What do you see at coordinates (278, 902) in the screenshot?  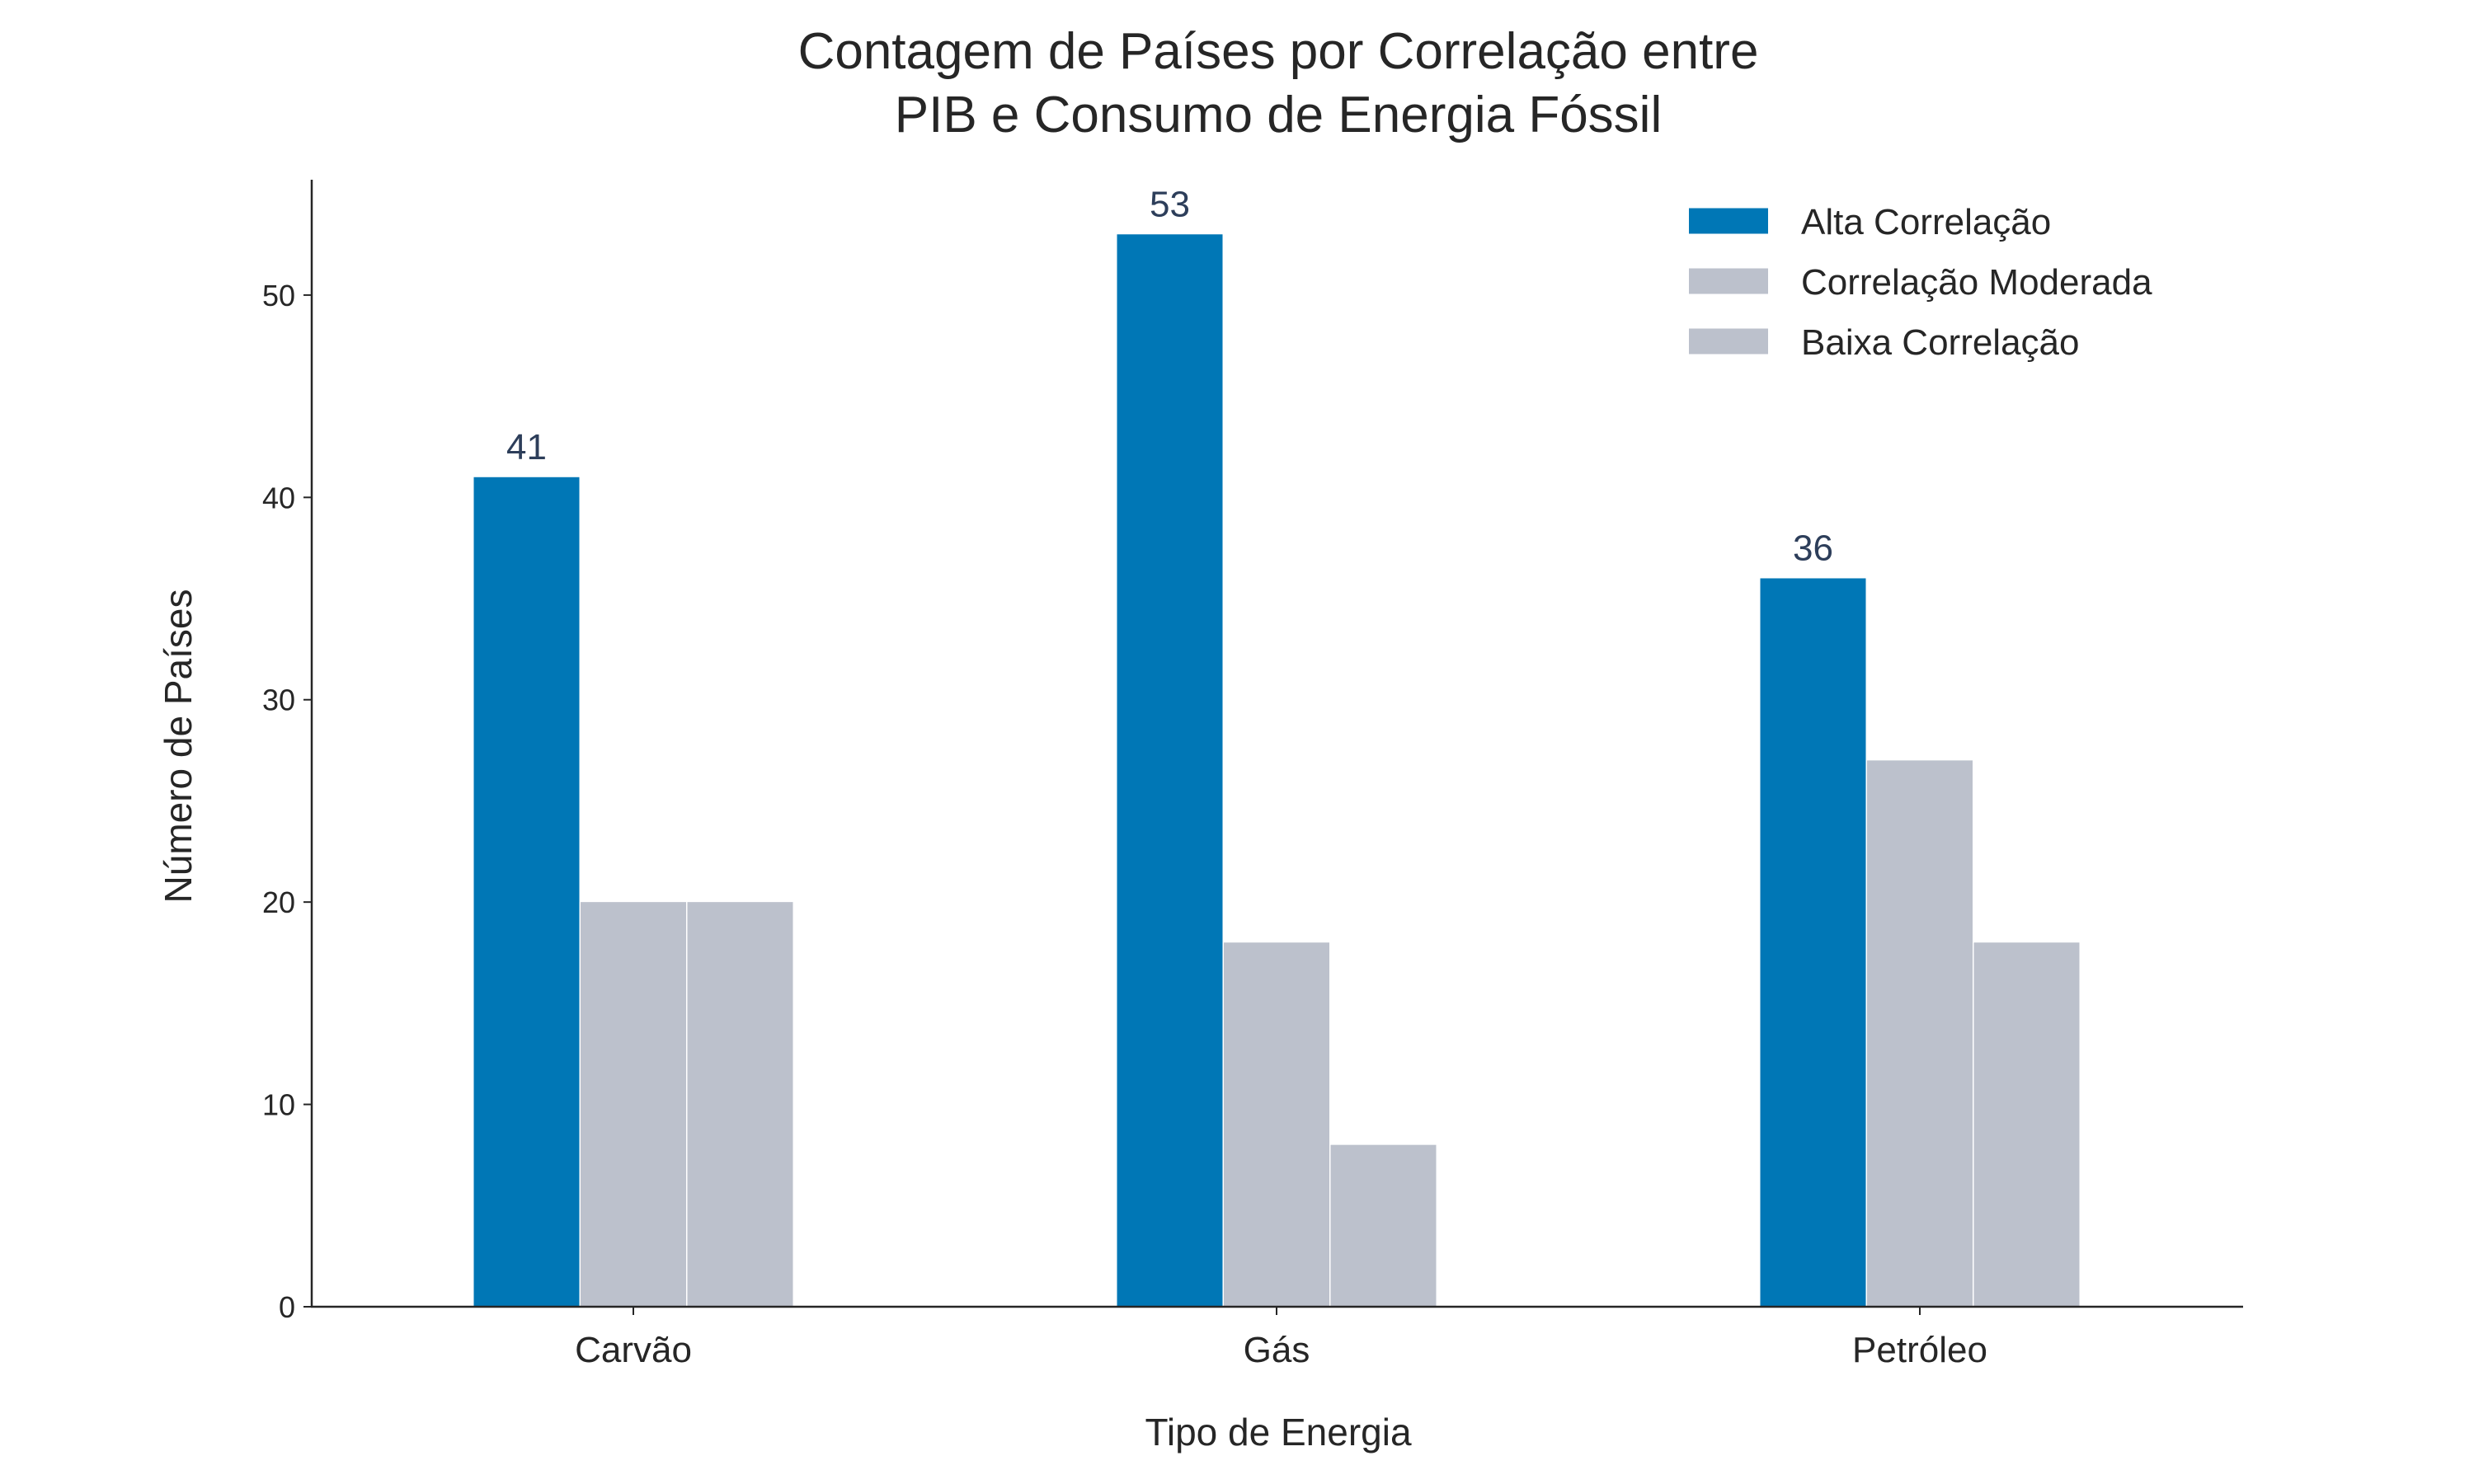 I see `y-tick-label-2: 20` at bounding box center [278, 902].